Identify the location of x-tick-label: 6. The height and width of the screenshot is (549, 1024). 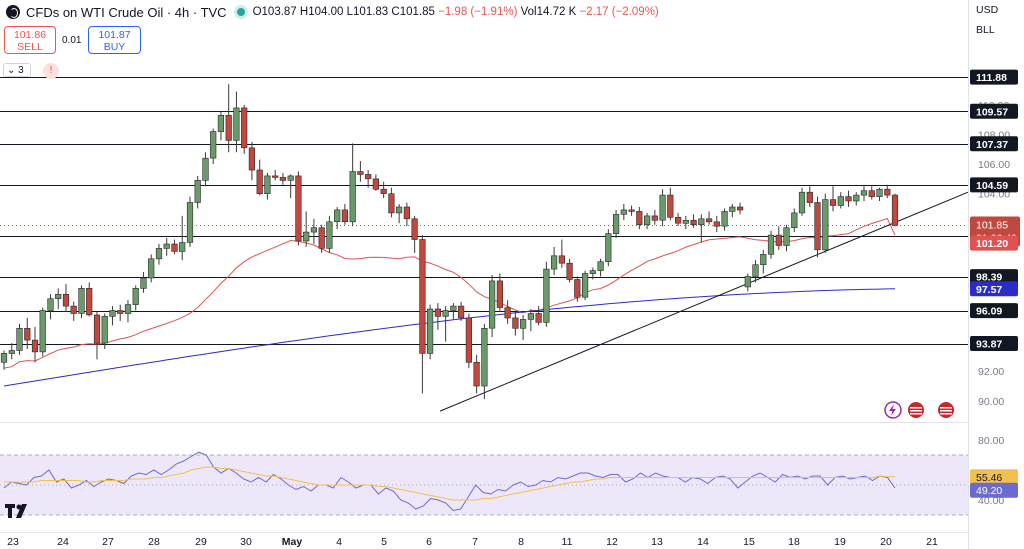
(429, 542).